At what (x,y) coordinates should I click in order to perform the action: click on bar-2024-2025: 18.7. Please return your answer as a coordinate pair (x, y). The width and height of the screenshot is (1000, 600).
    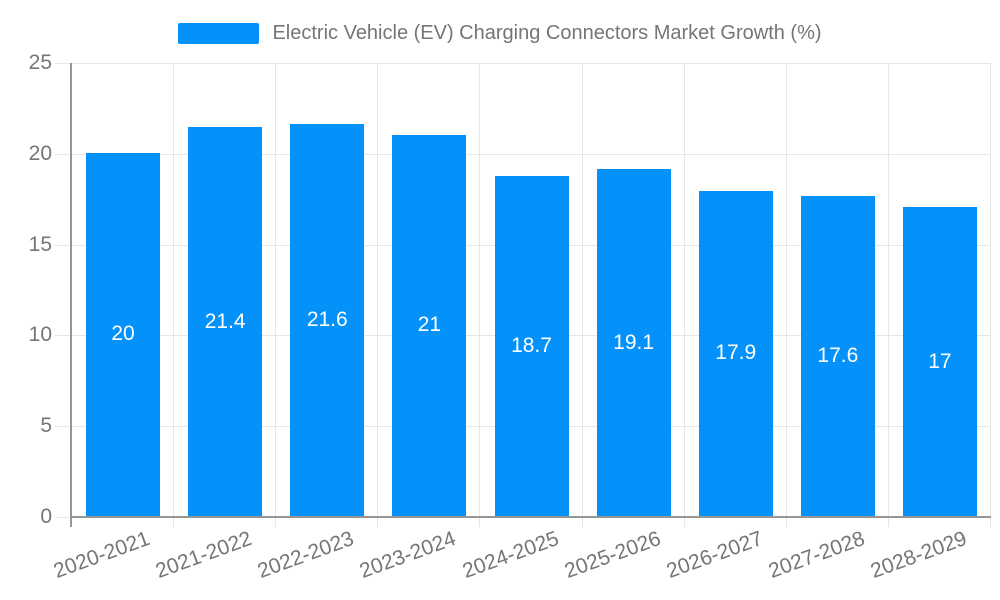
    Looking at the image, I should click on (531, 346).